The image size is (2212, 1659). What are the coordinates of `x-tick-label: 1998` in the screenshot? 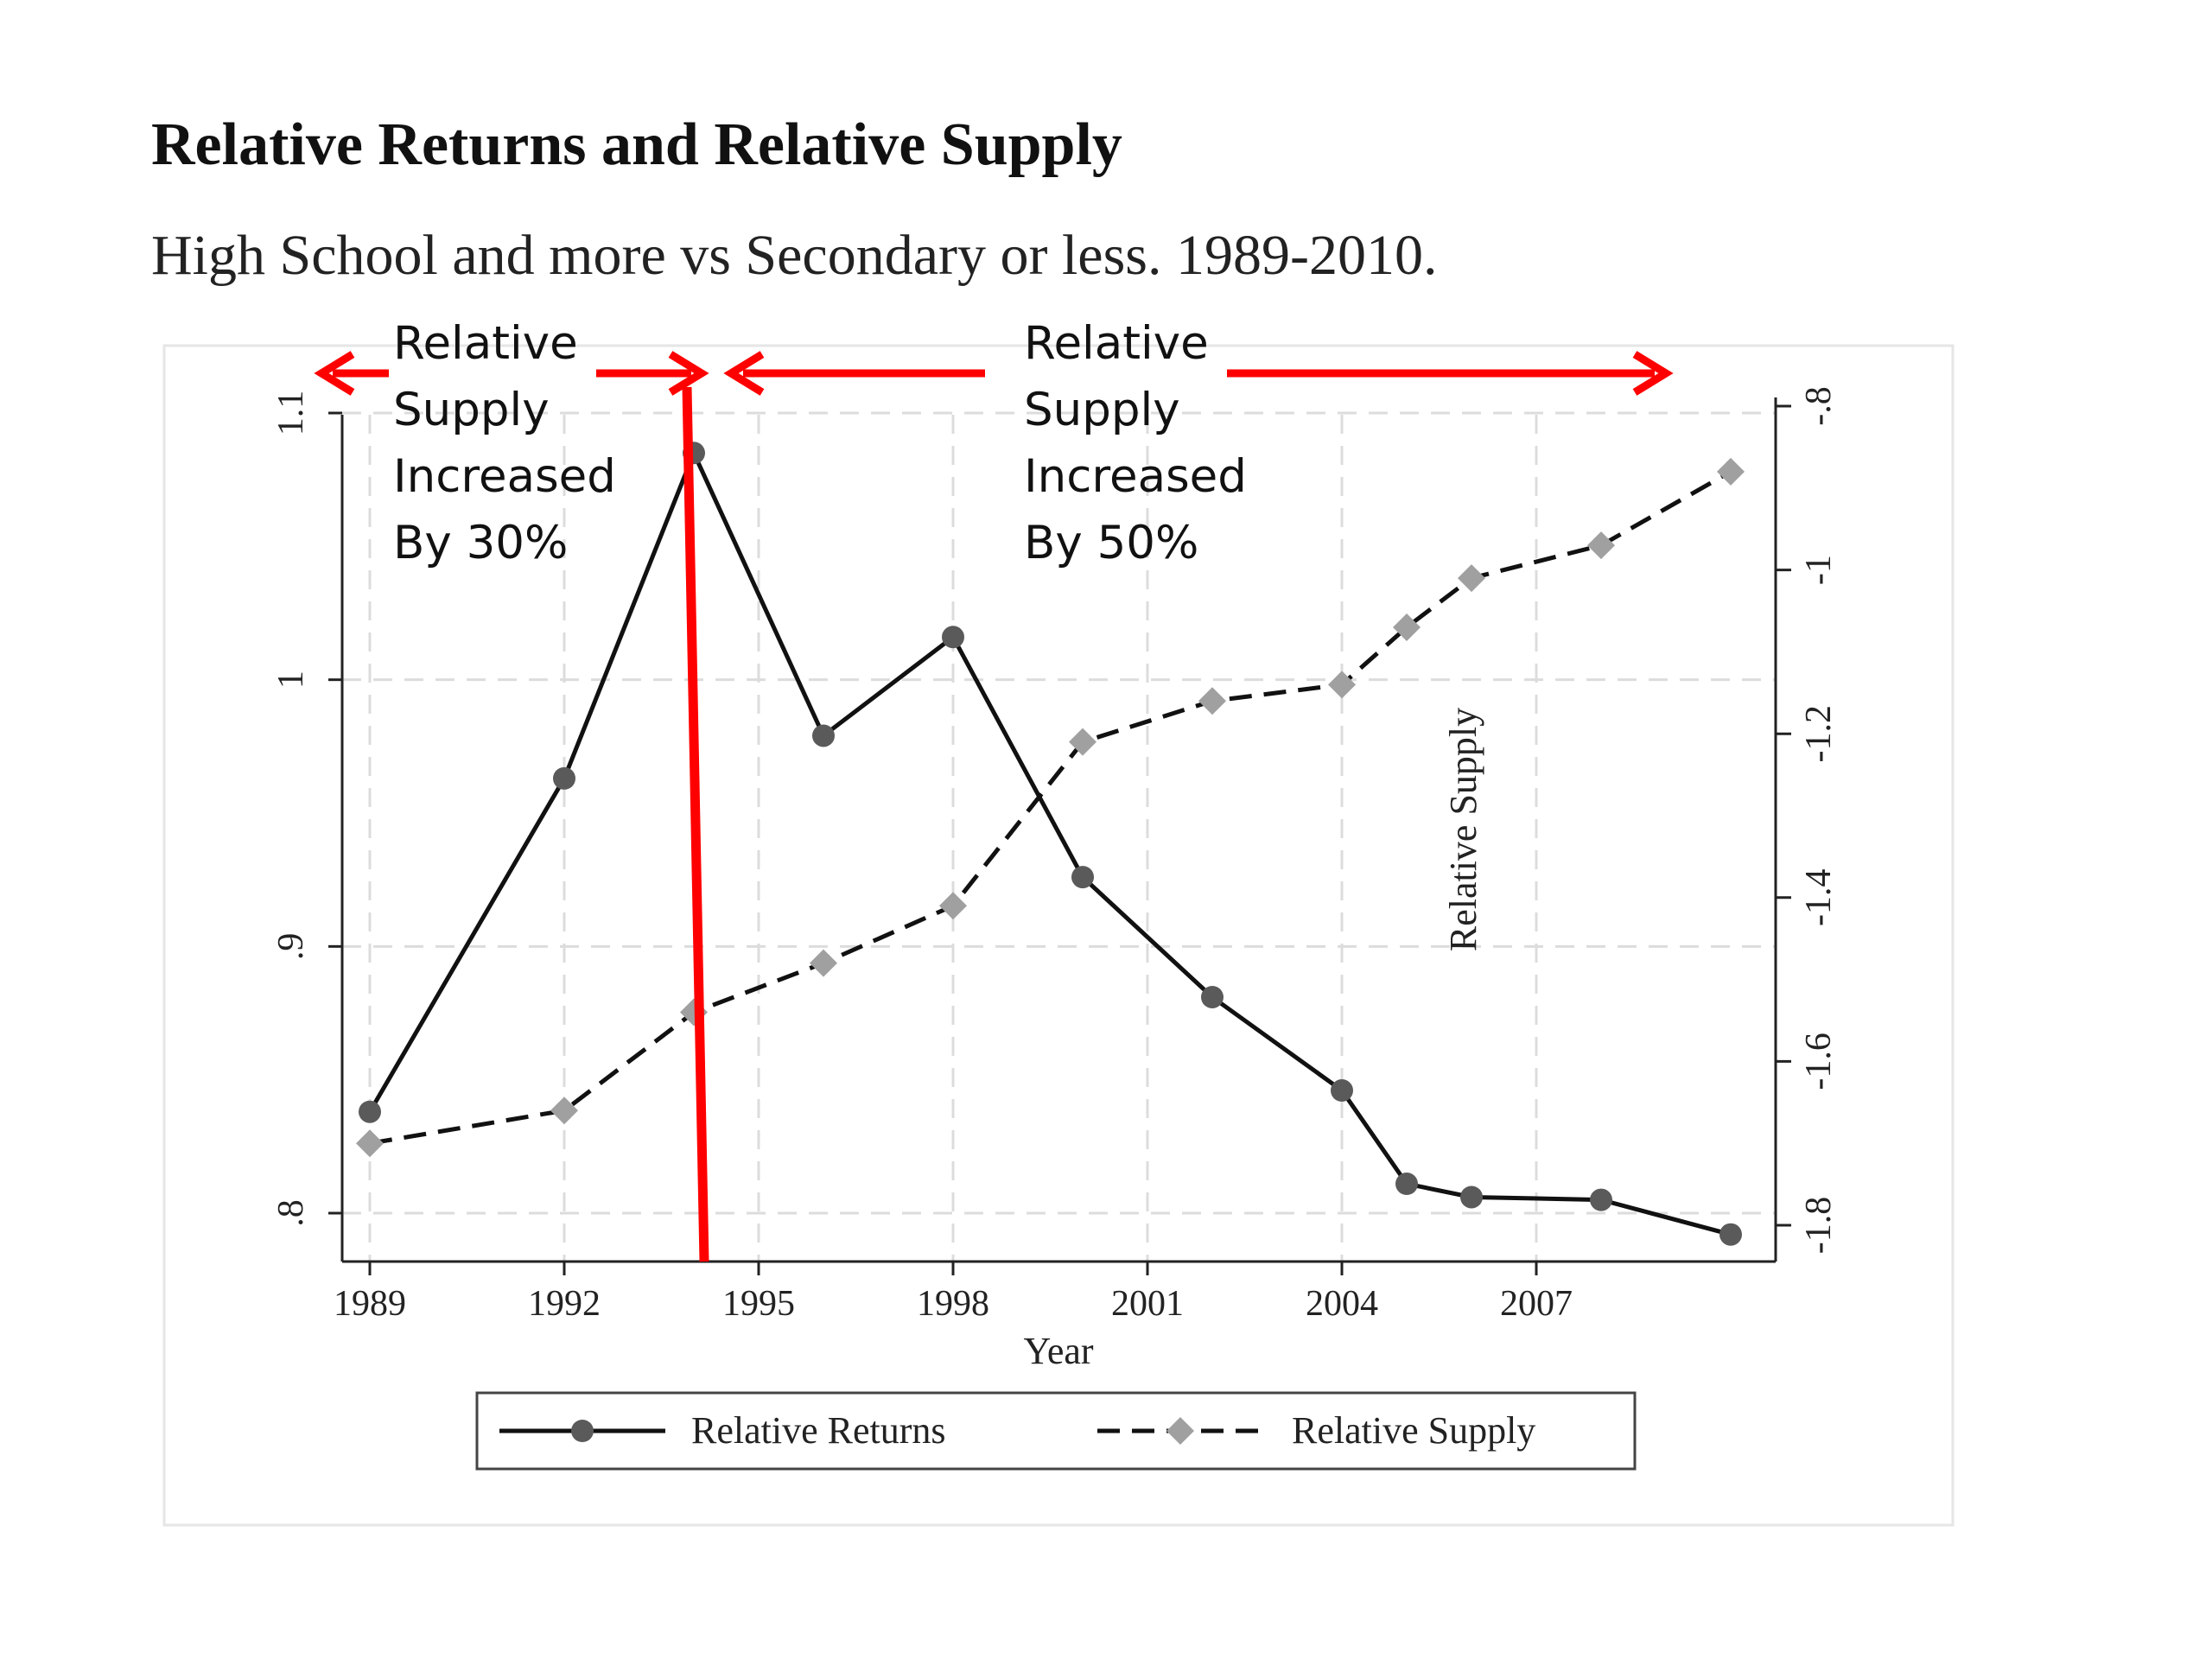 It's located at (953, 1304).